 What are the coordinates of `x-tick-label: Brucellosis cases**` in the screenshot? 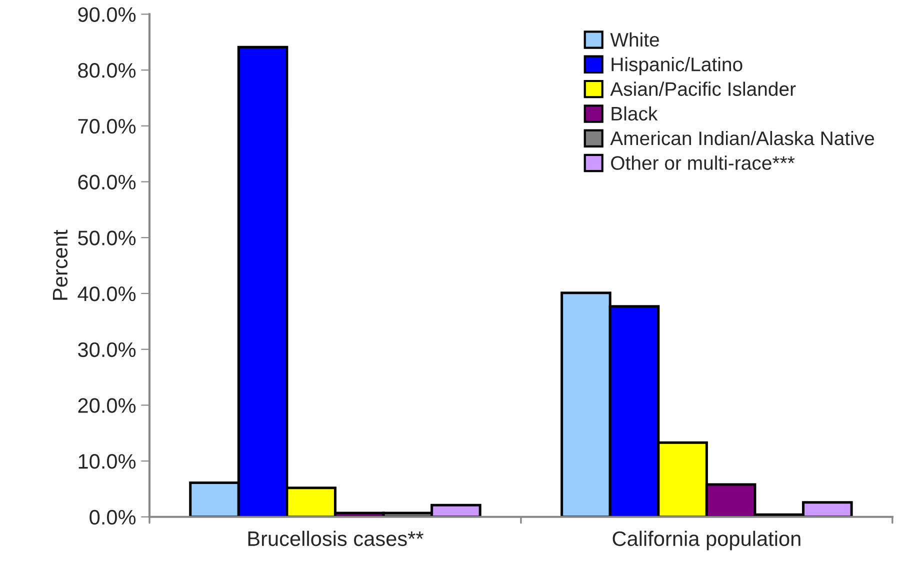 It's located at (336, 538).